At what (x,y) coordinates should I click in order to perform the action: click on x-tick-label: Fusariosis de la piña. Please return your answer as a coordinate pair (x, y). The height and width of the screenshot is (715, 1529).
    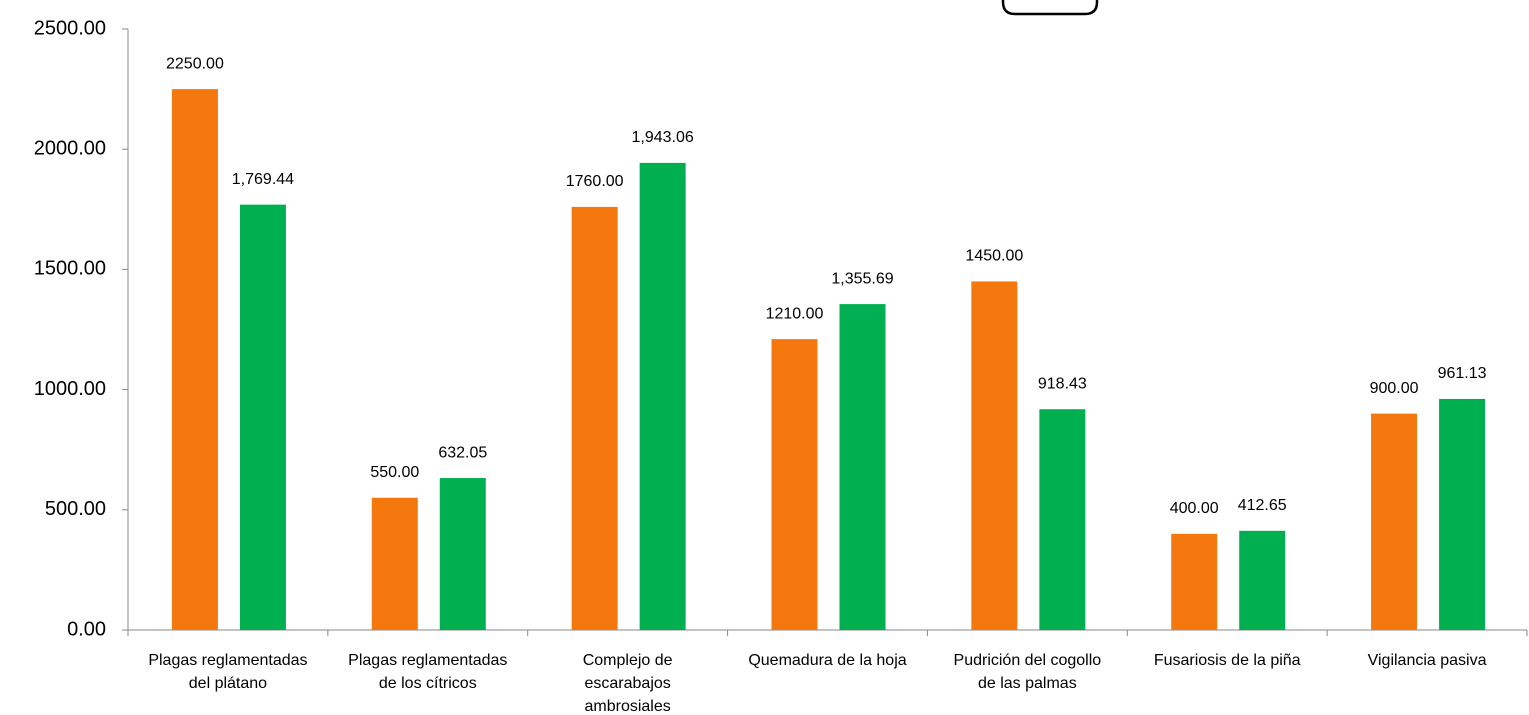
    Looking at the image, I should click on (1227, 660).